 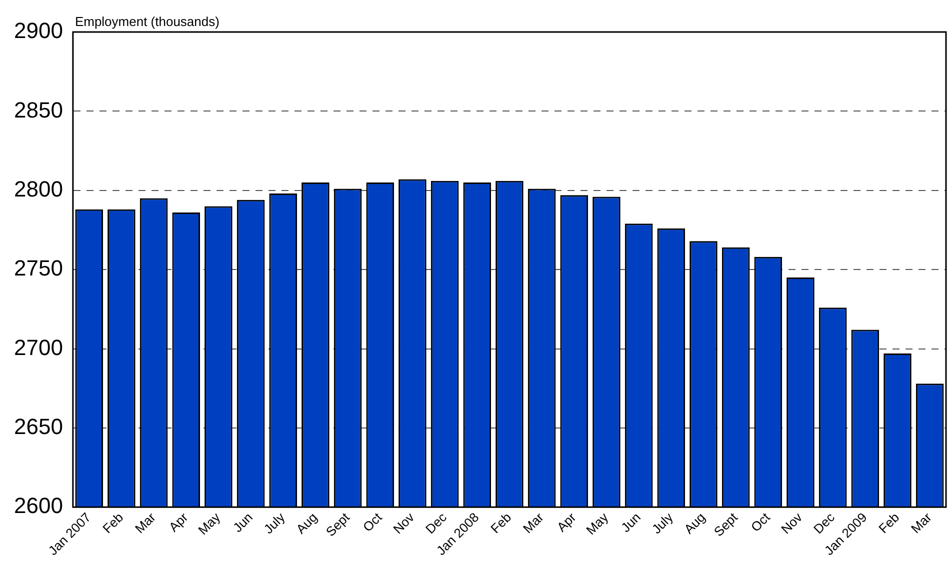 What do you see at coordinates (38, 189) in the screenshot?
I see `y-tick-label: 2800` at bounding box center [38, 189].